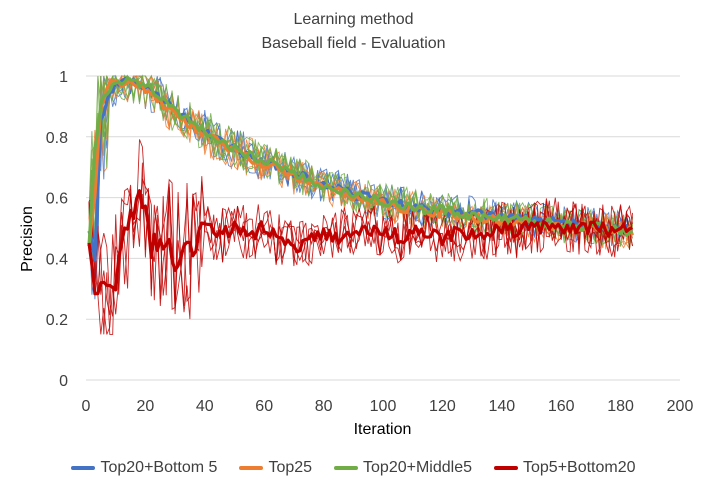  Describe the element at coordinates (353, 19) in the screenshot. I see `chart-title: Learning method` at that location.